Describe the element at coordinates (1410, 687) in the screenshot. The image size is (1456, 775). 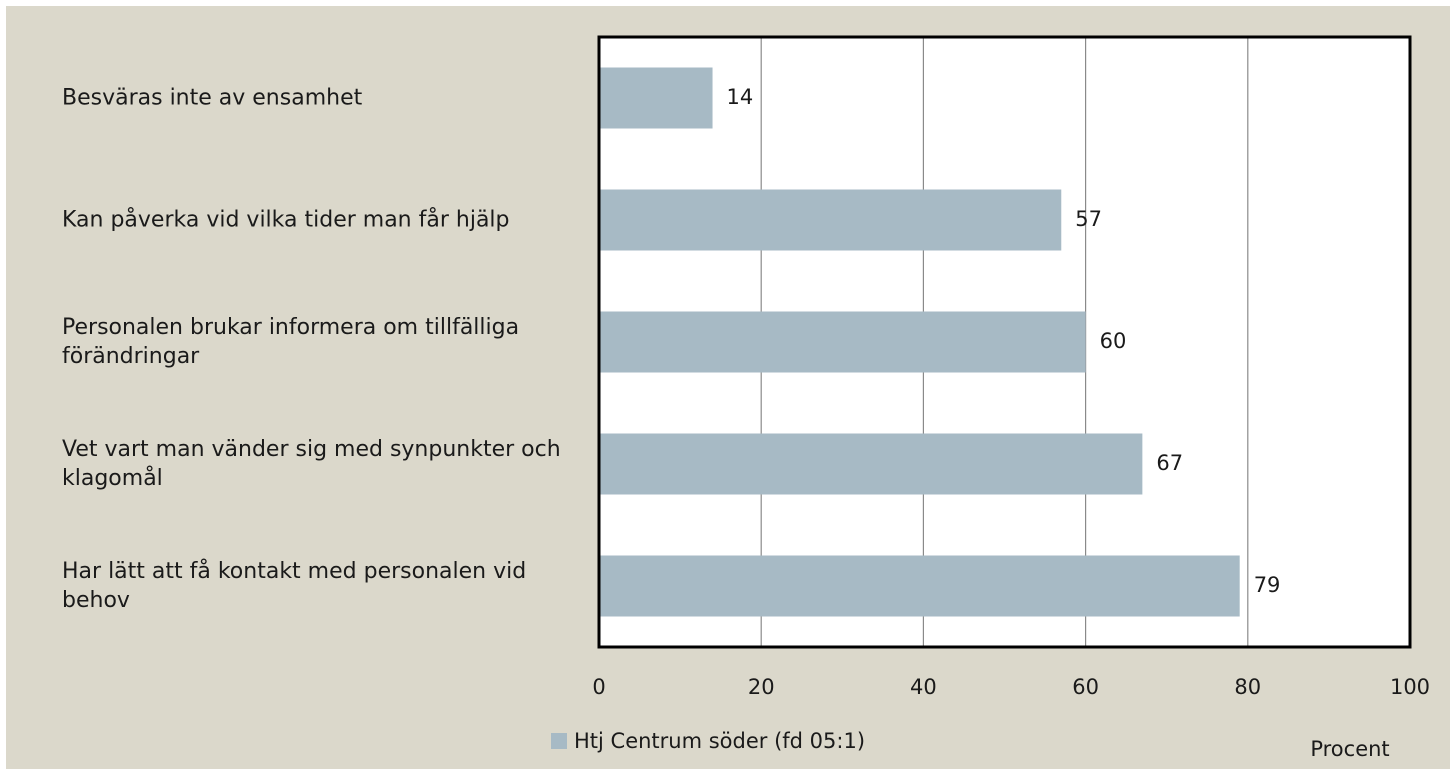
I see `x-tick-label: 100` at that location.